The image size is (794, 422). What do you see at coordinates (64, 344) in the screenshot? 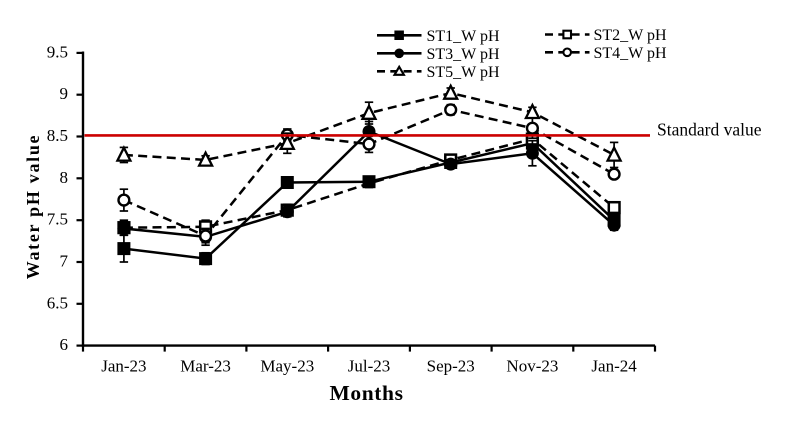
I see `svg-text: 6` at bounding box center [64, 344].